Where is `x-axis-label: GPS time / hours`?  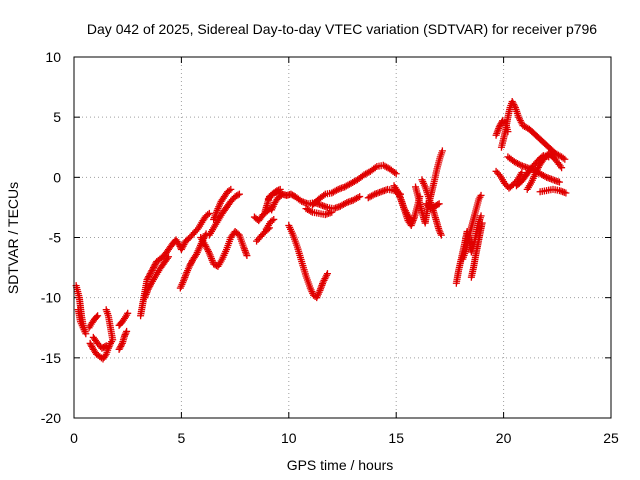 x-axis-label: GPS time / hours is located at coordinates (340, 465).